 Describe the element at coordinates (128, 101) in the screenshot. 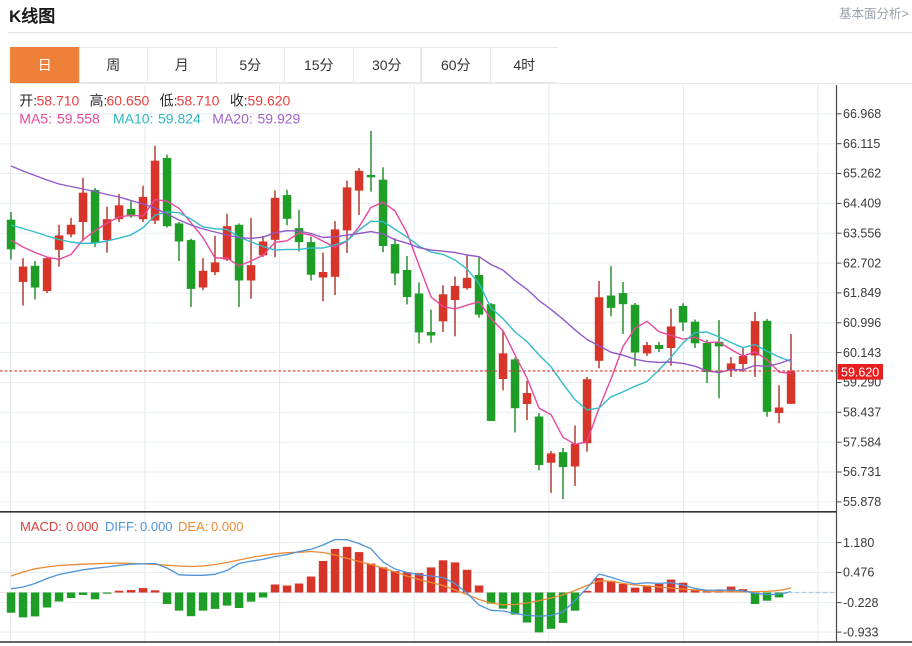

I see `svg-text: 60.650` at that location.